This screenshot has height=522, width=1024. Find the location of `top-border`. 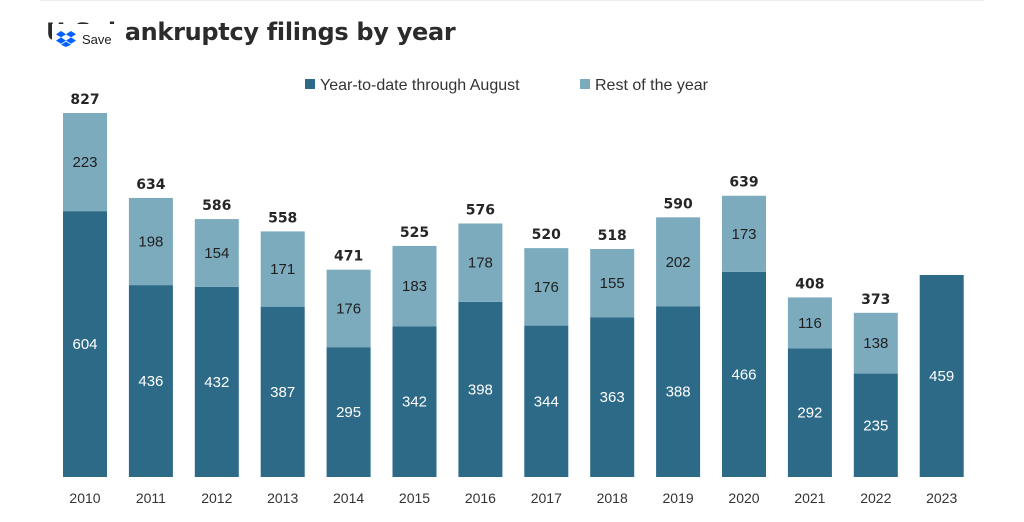

top-border is located at coordinates (512, 0).